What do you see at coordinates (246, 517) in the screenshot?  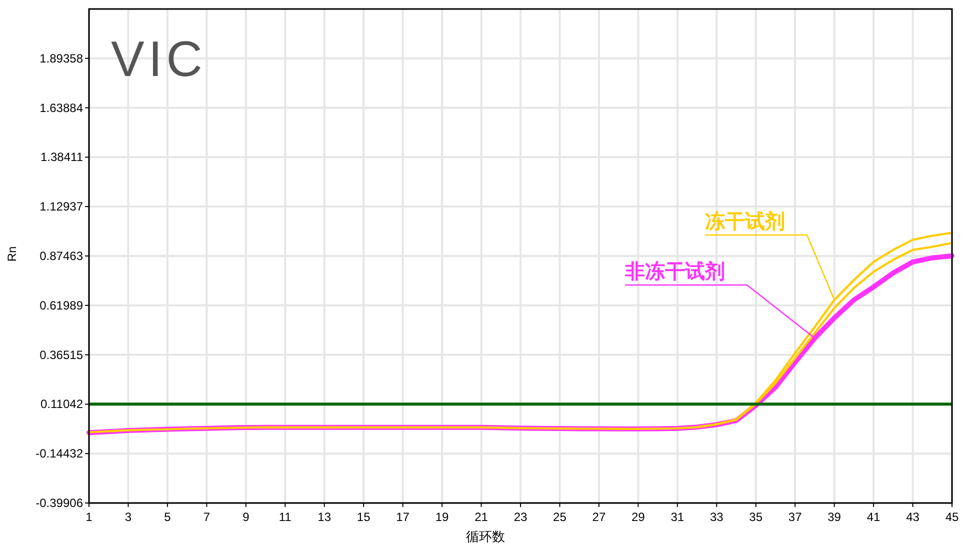 I see `x-tick-label: 9` at bounding box center [246, 517].